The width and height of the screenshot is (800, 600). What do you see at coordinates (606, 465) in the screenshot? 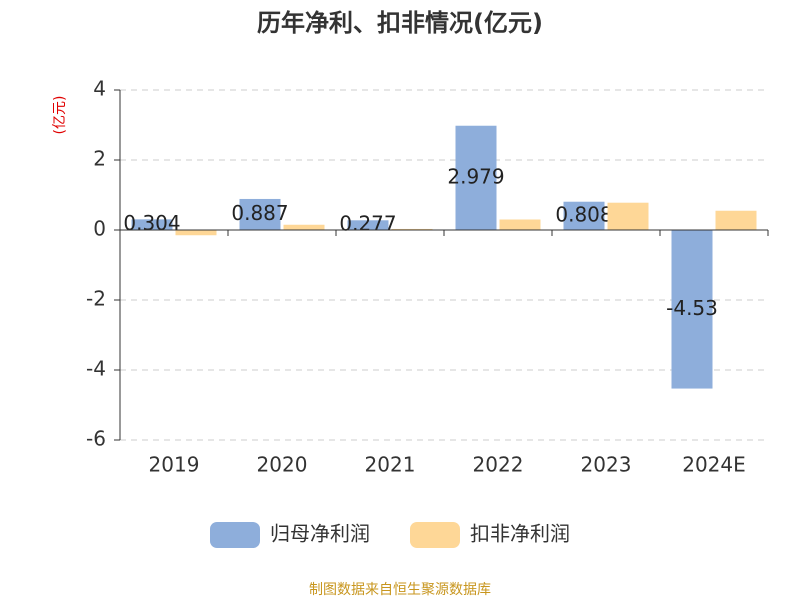
I see `x-tick-label: 2023` at bounding box center [606, 465].